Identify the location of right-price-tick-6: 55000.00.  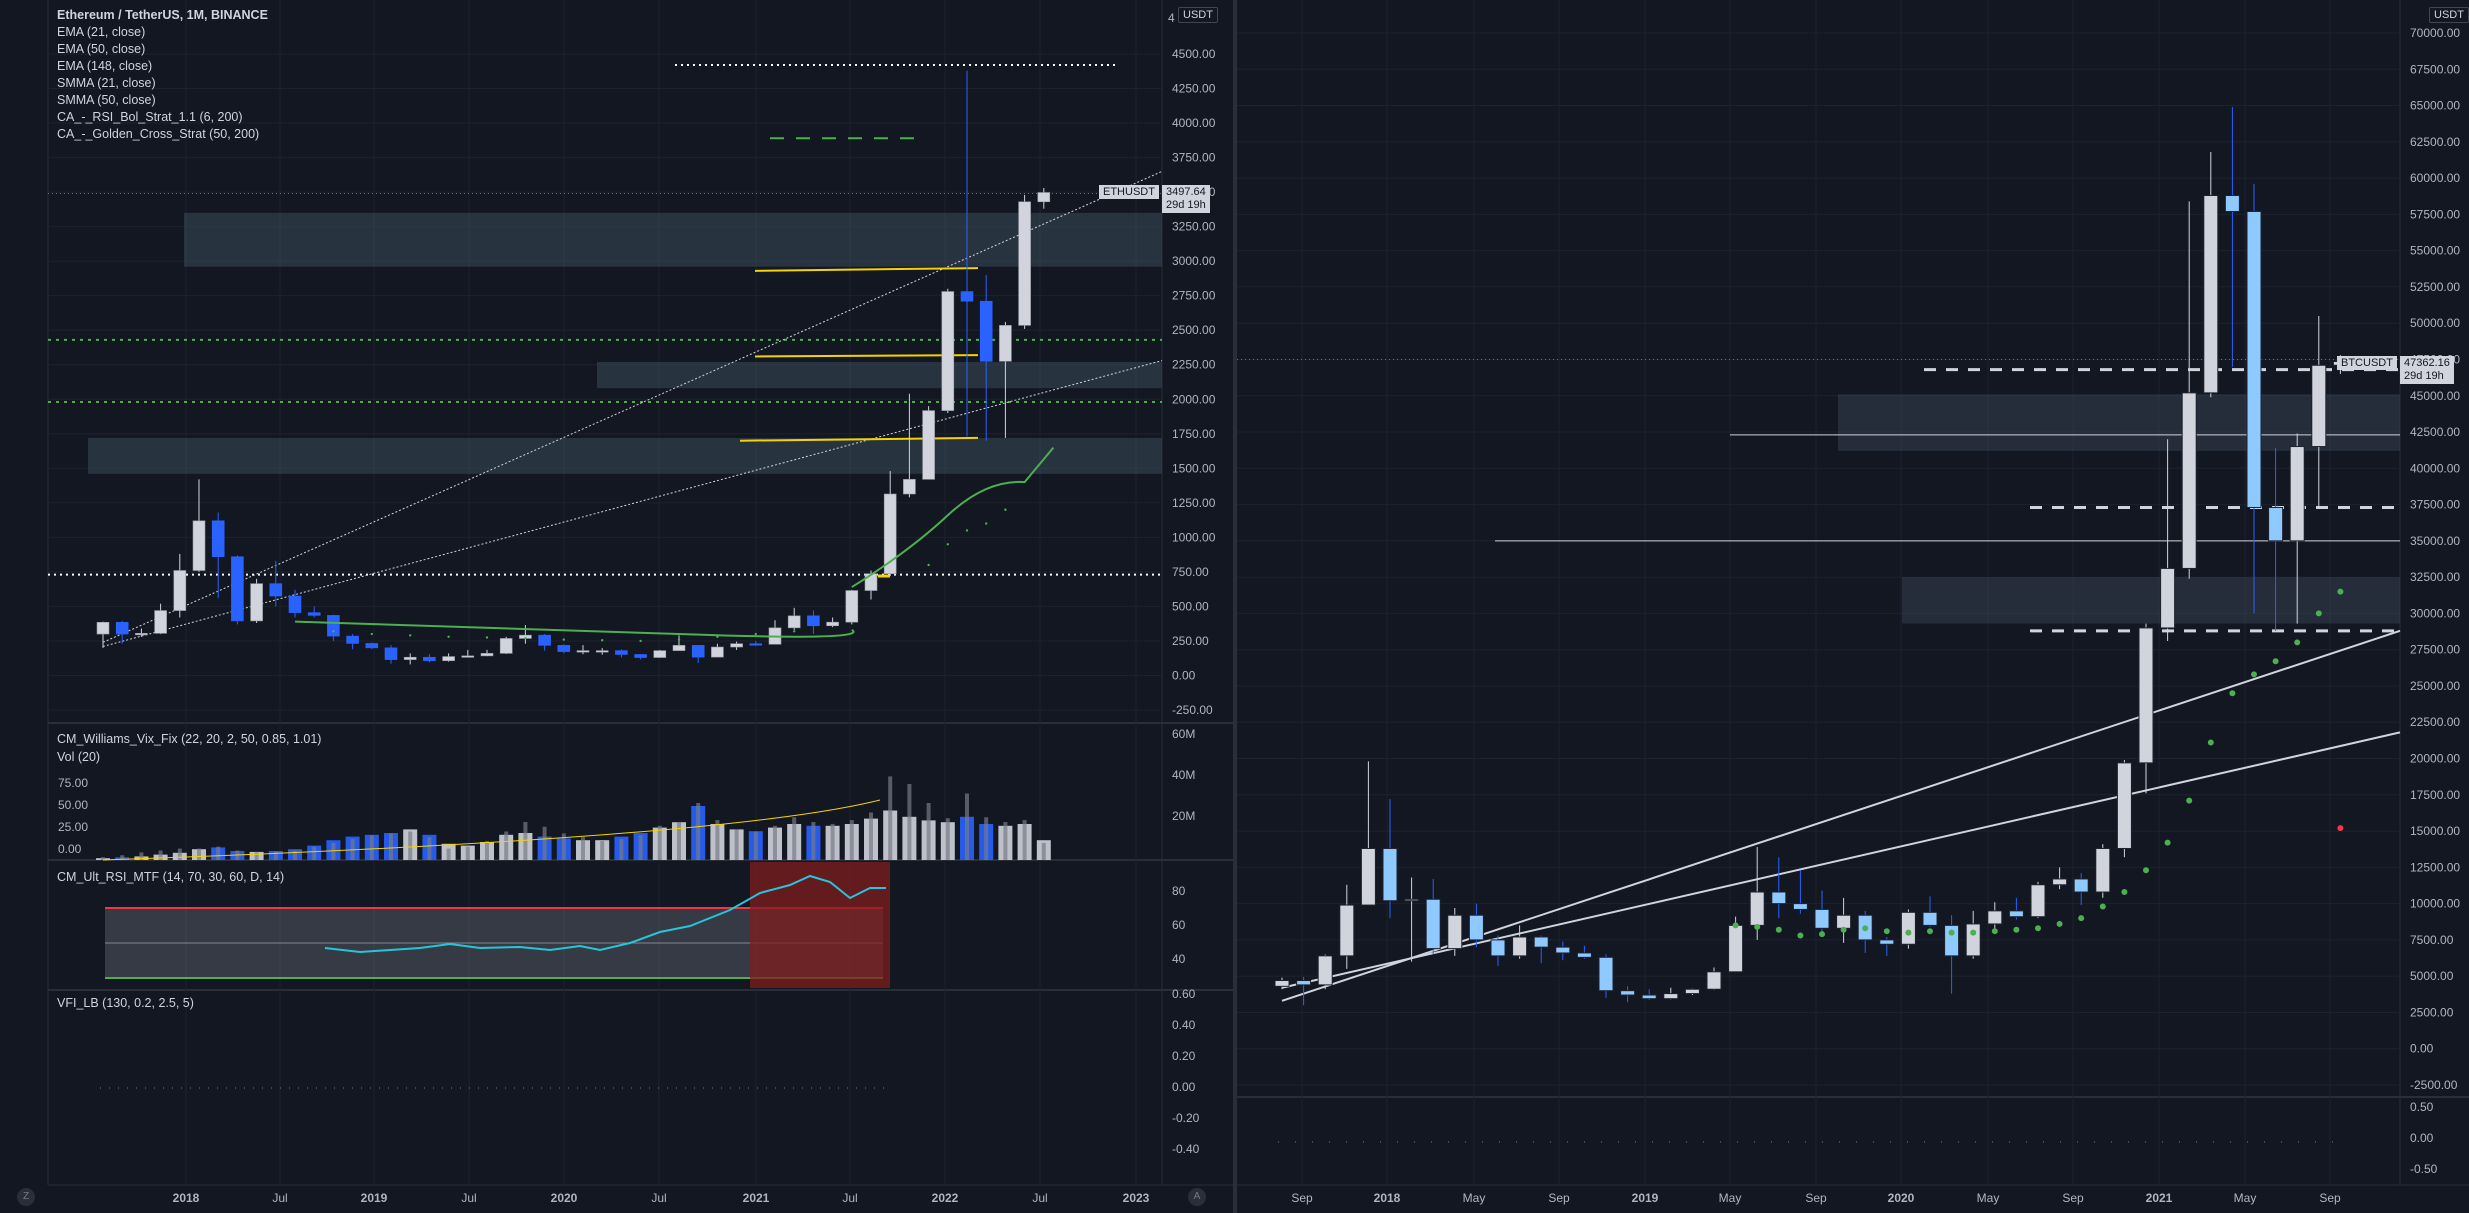
(2435, 251).